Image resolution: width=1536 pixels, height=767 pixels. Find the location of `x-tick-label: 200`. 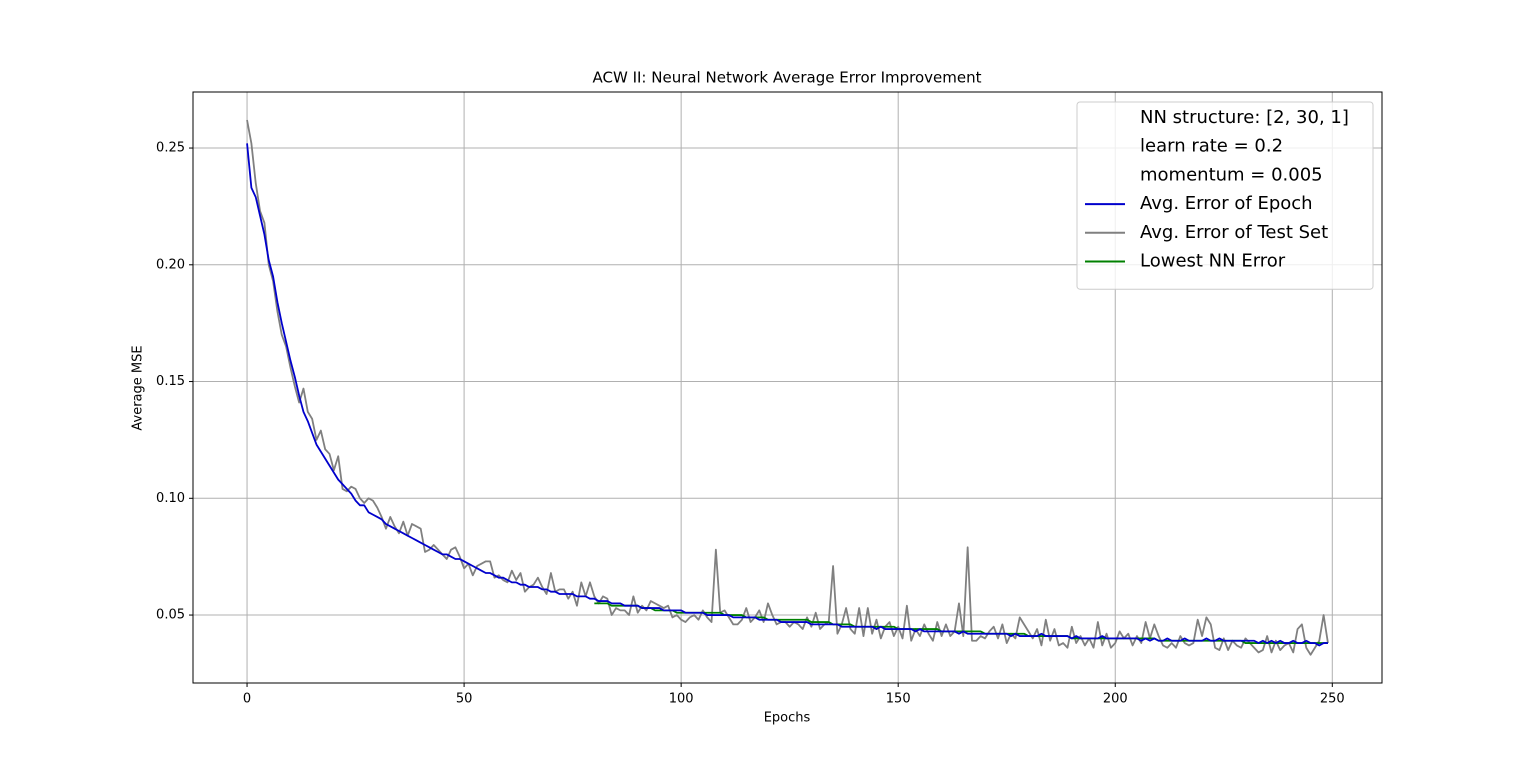

x-tick-label: 200 is located at coordinates (1115, 699).